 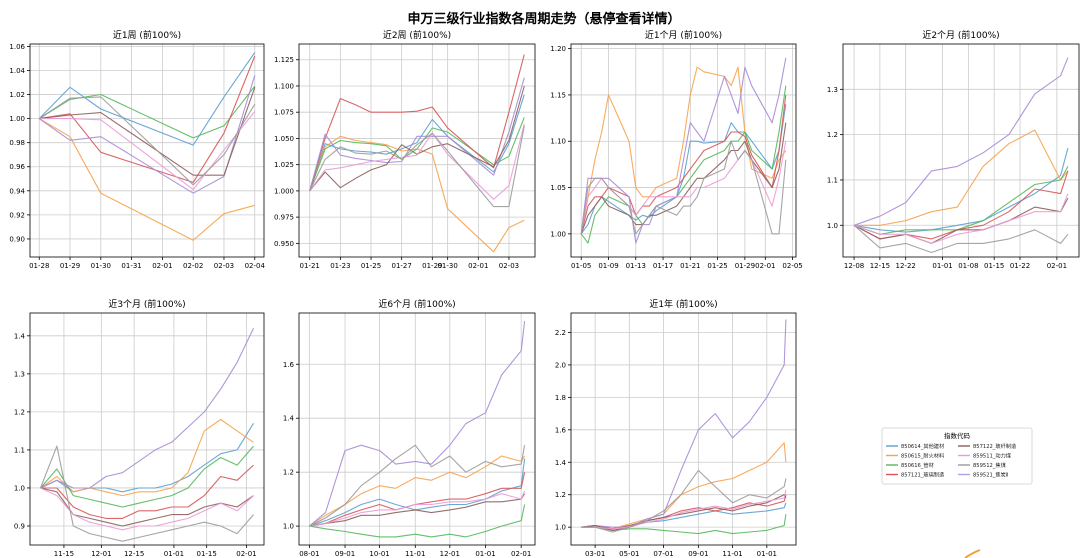 What do you see at coordinates (991, 475) in the screenshot?
I see `legend-label: 859521_焦炭Ⅱ` at bounding box center [991, 475].